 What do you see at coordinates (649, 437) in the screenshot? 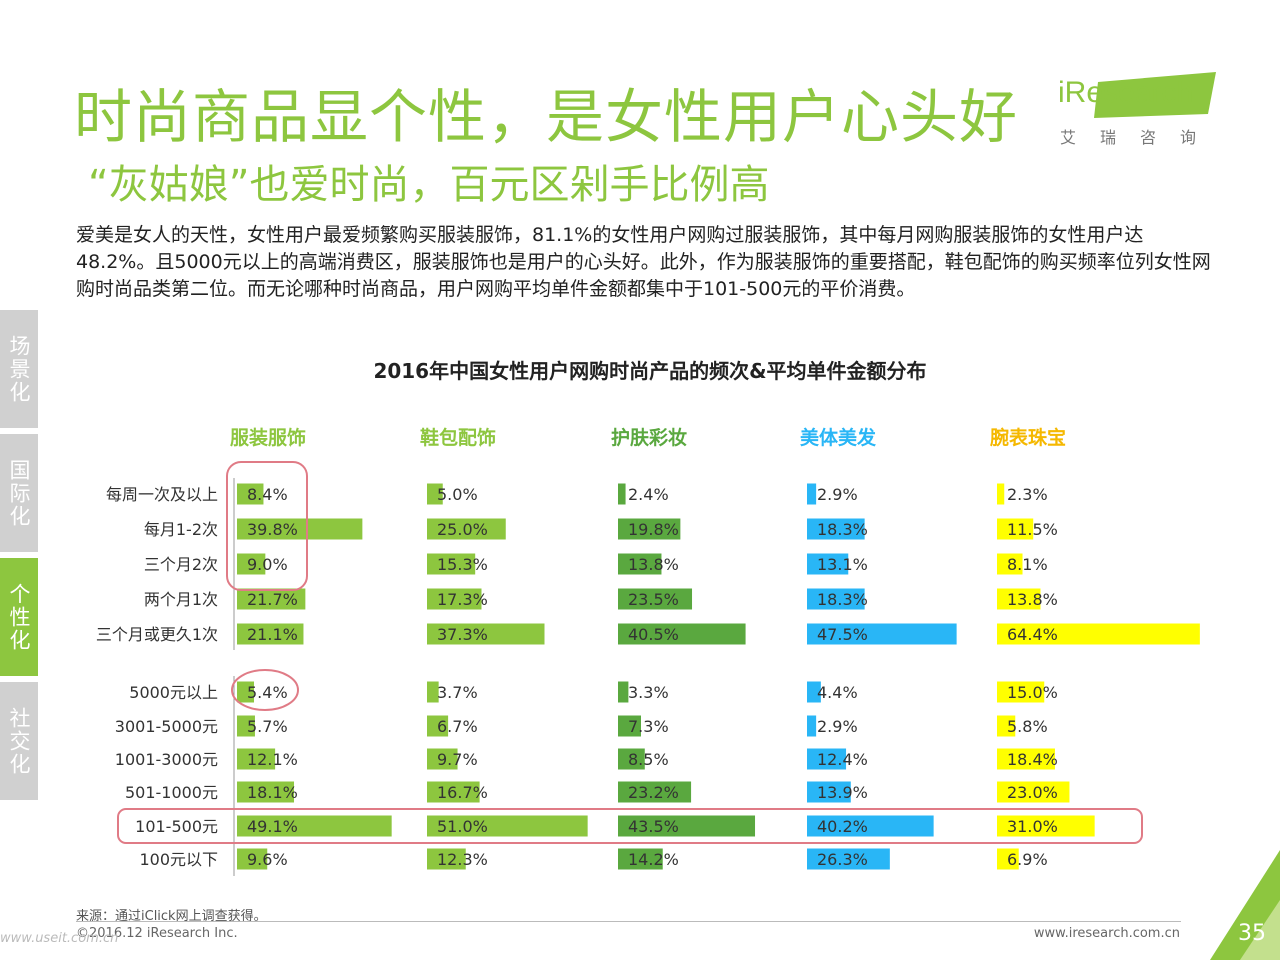
I see `category-header: 护肤彩妆` at bounding box center [649, 437].